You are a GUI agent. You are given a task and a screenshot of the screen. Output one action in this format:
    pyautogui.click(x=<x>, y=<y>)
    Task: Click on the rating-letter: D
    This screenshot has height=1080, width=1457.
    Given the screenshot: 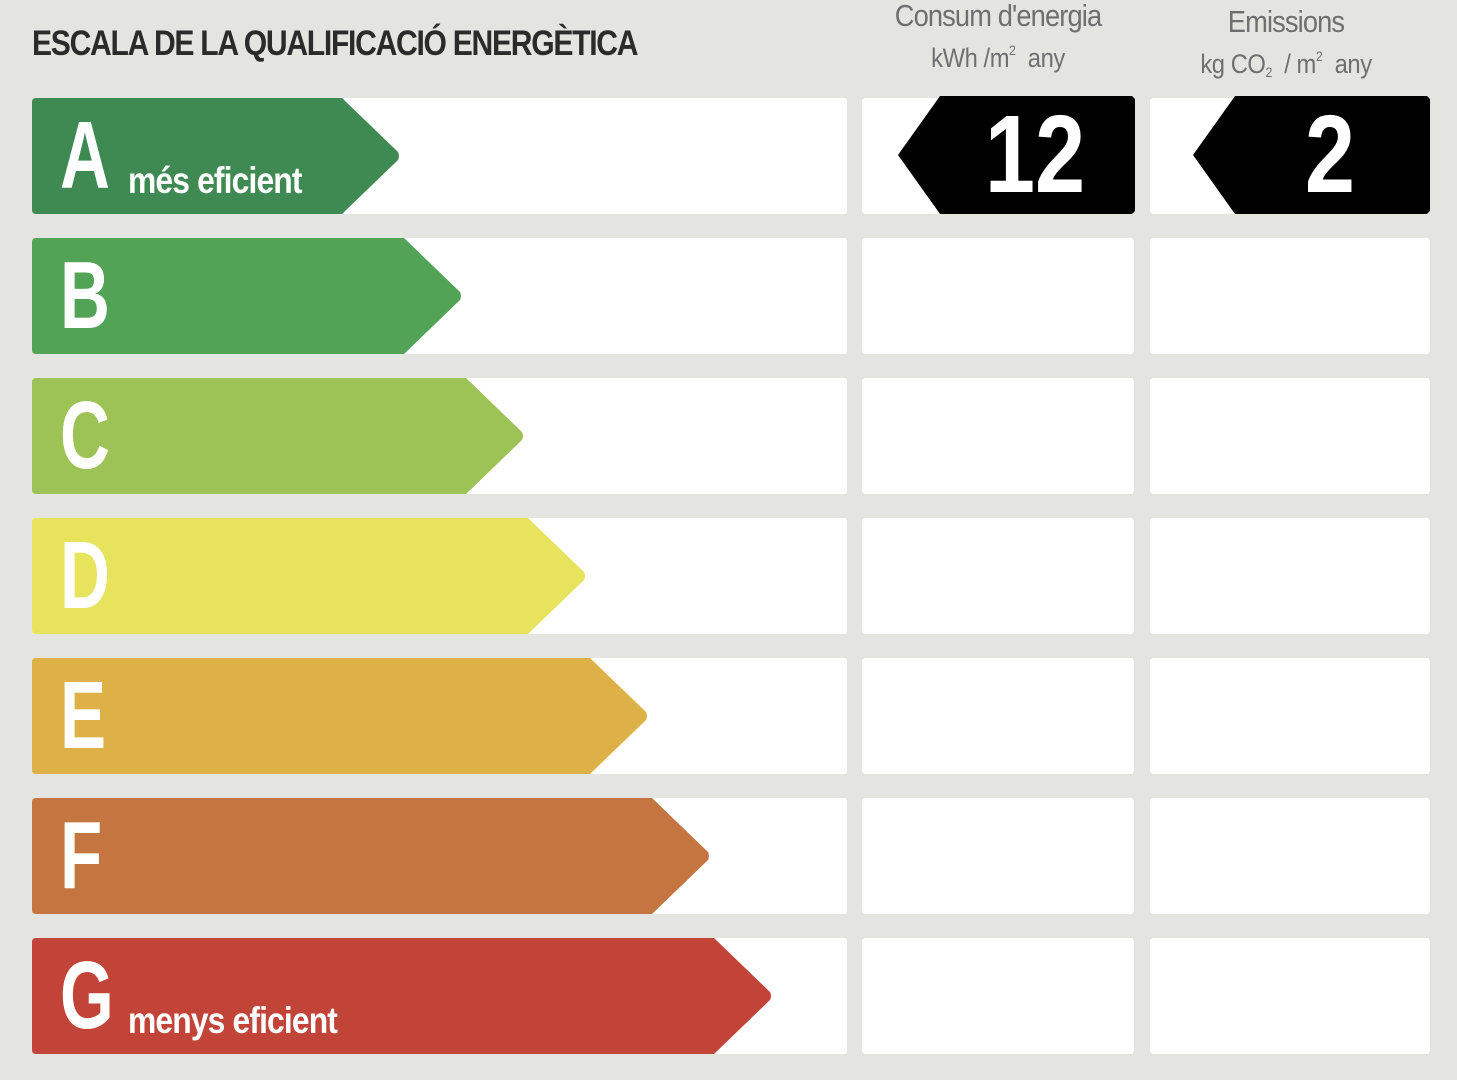 What is the action you would take?
    pyautogui.click(x=85, y=575)
    